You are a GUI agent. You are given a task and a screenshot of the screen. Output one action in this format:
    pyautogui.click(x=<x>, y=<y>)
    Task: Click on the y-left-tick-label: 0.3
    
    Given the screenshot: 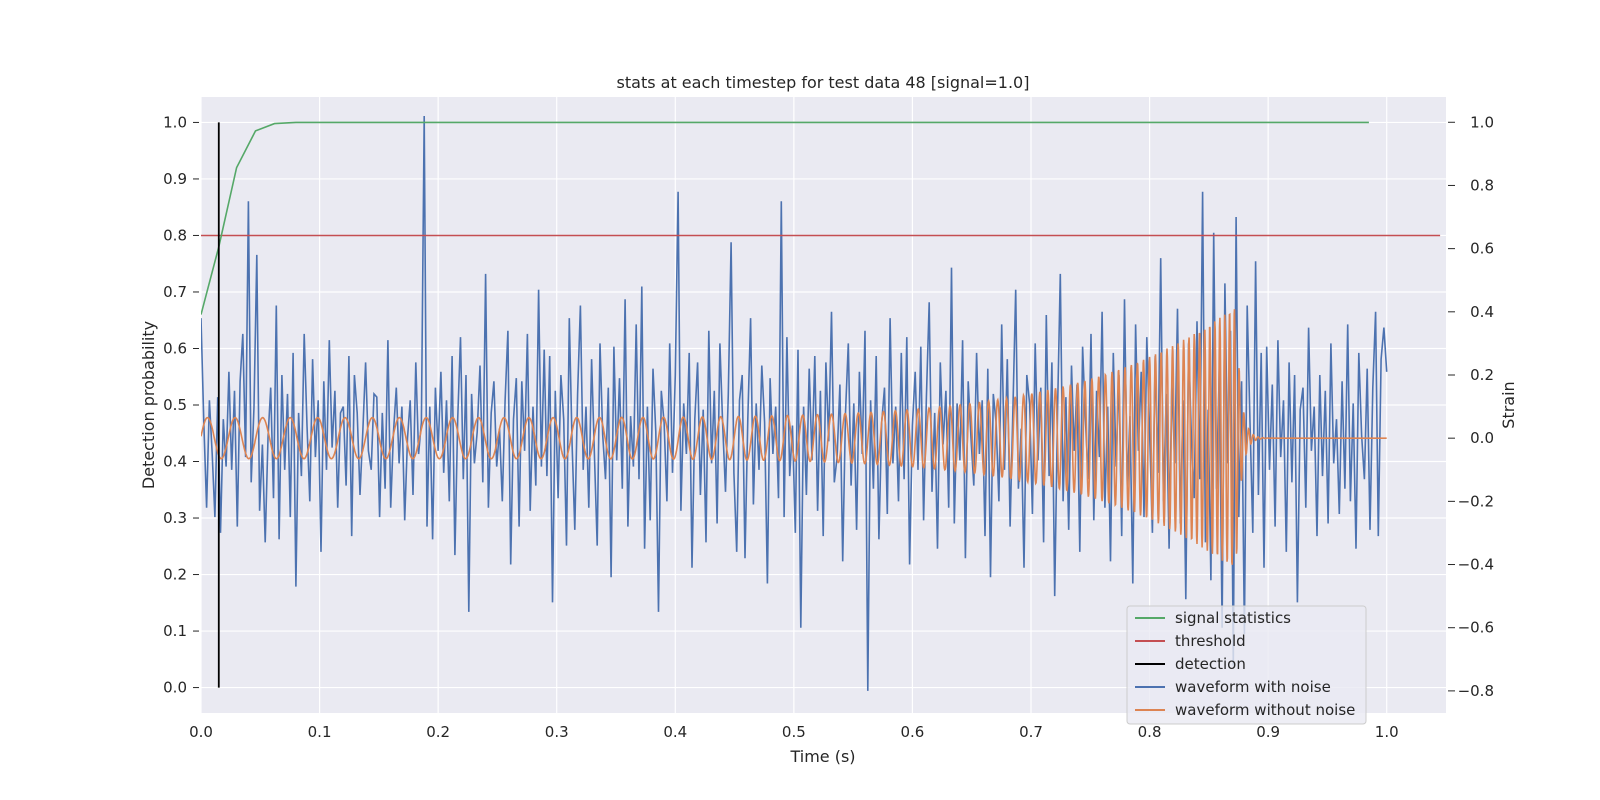 What is the action you would take?
    pyautogui.click(x=175, y=518)
    